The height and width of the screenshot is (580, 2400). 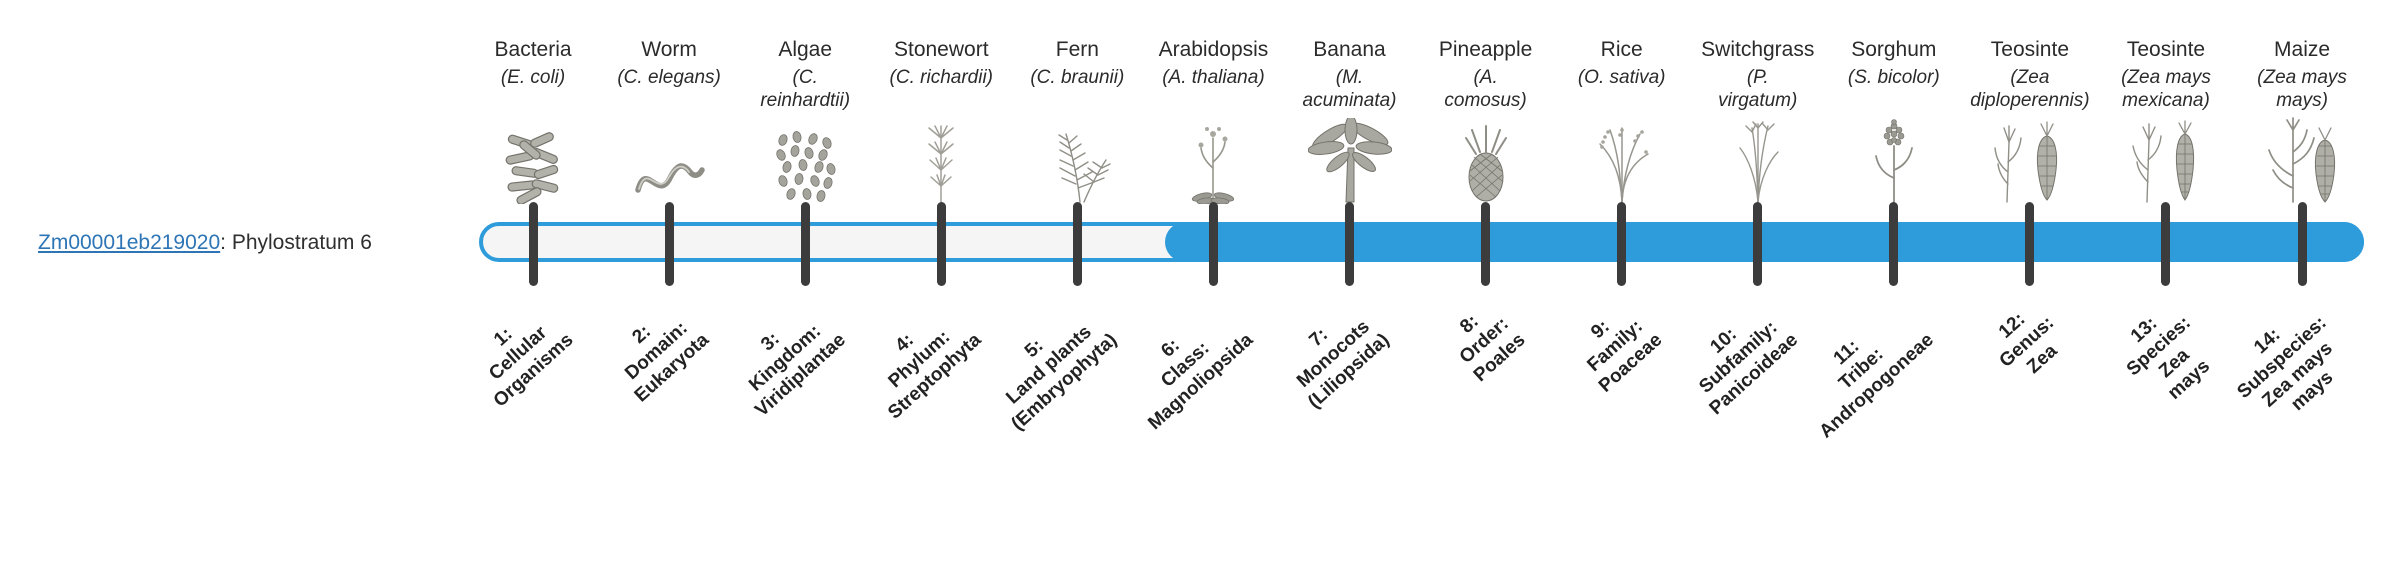 I want to click on phylostratum-label: 9: Family: Poaceae, so click(x=1624, y=356).